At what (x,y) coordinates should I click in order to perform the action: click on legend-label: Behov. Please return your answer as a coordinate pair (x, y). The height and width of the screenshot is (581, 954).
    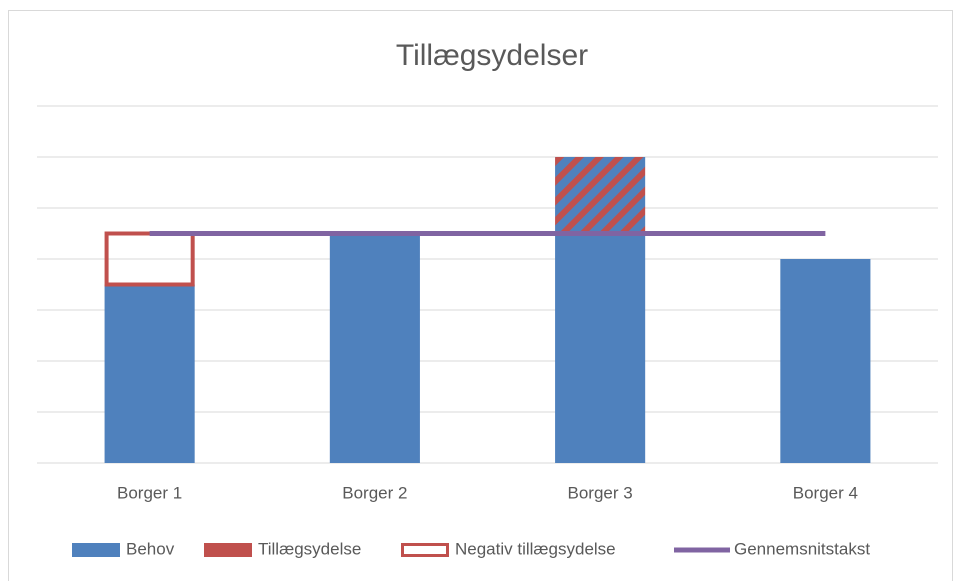
    Looking at the image, I should click on (150, 548).